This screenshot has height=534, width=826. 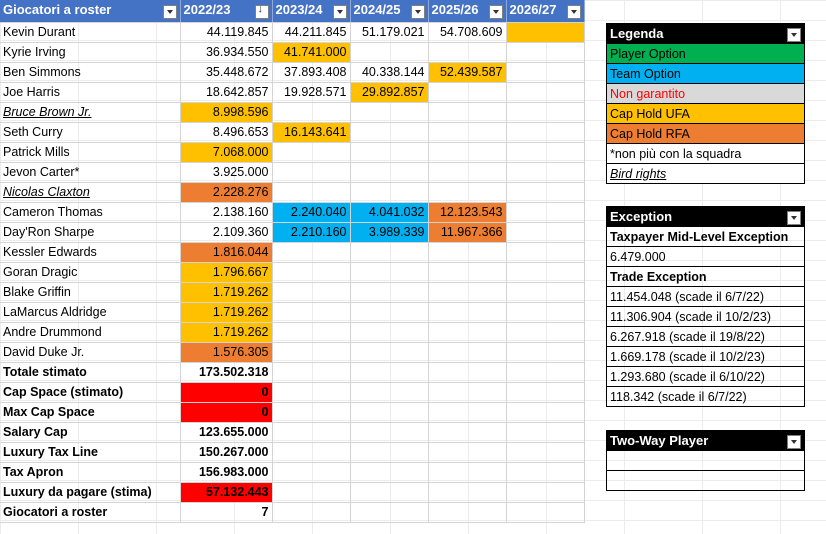 I want to click on total-label-cell: Cap Space (stimato), so click(x=90, y=392).